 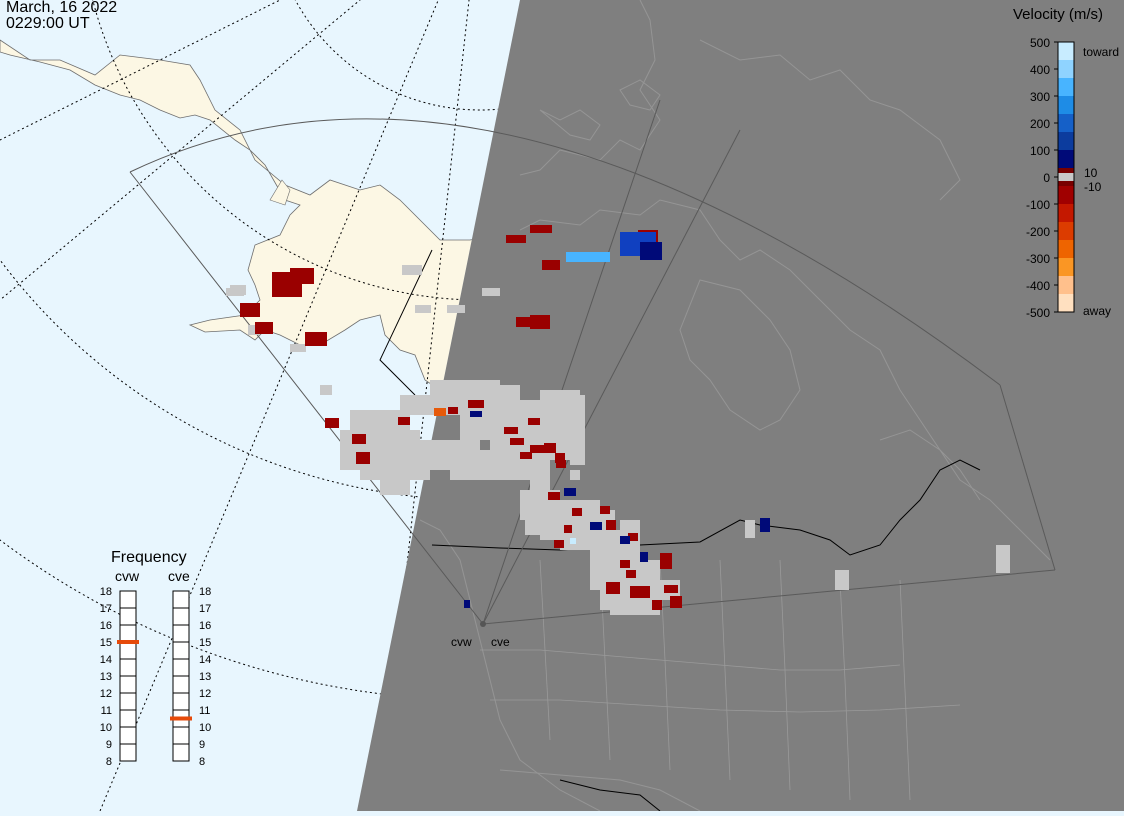 What do you see at coordinates (106, 711) in the screenshot?
I see `frequency-tick-left: 11` at bounding box center [106, 711].